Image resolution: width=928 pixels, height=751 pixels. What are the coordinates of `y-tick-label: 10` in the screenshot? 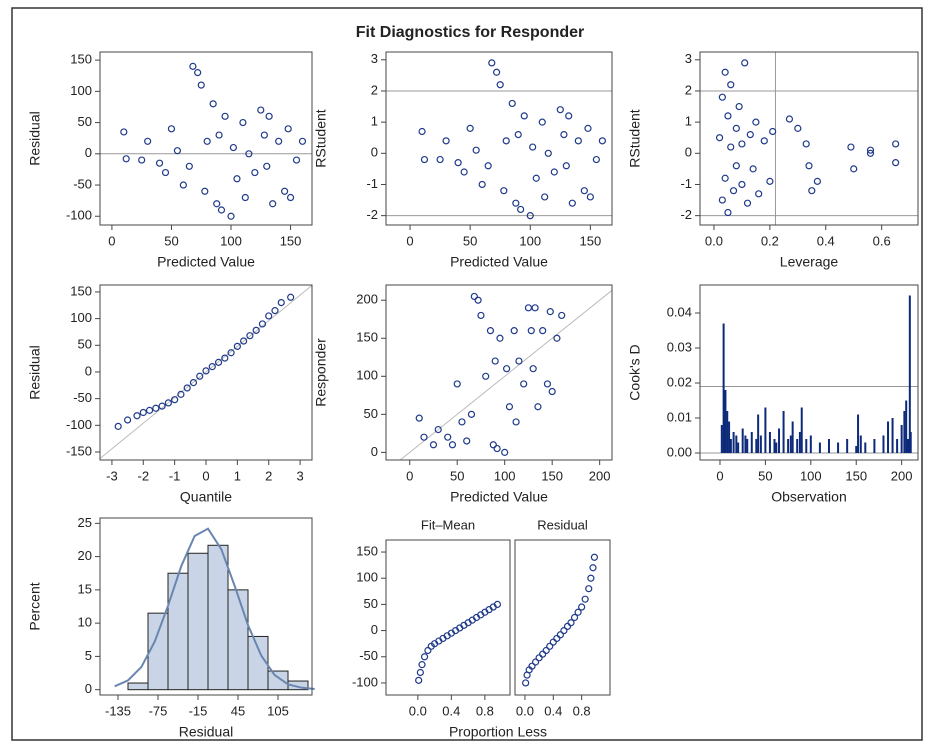 It's located at (85, 622).